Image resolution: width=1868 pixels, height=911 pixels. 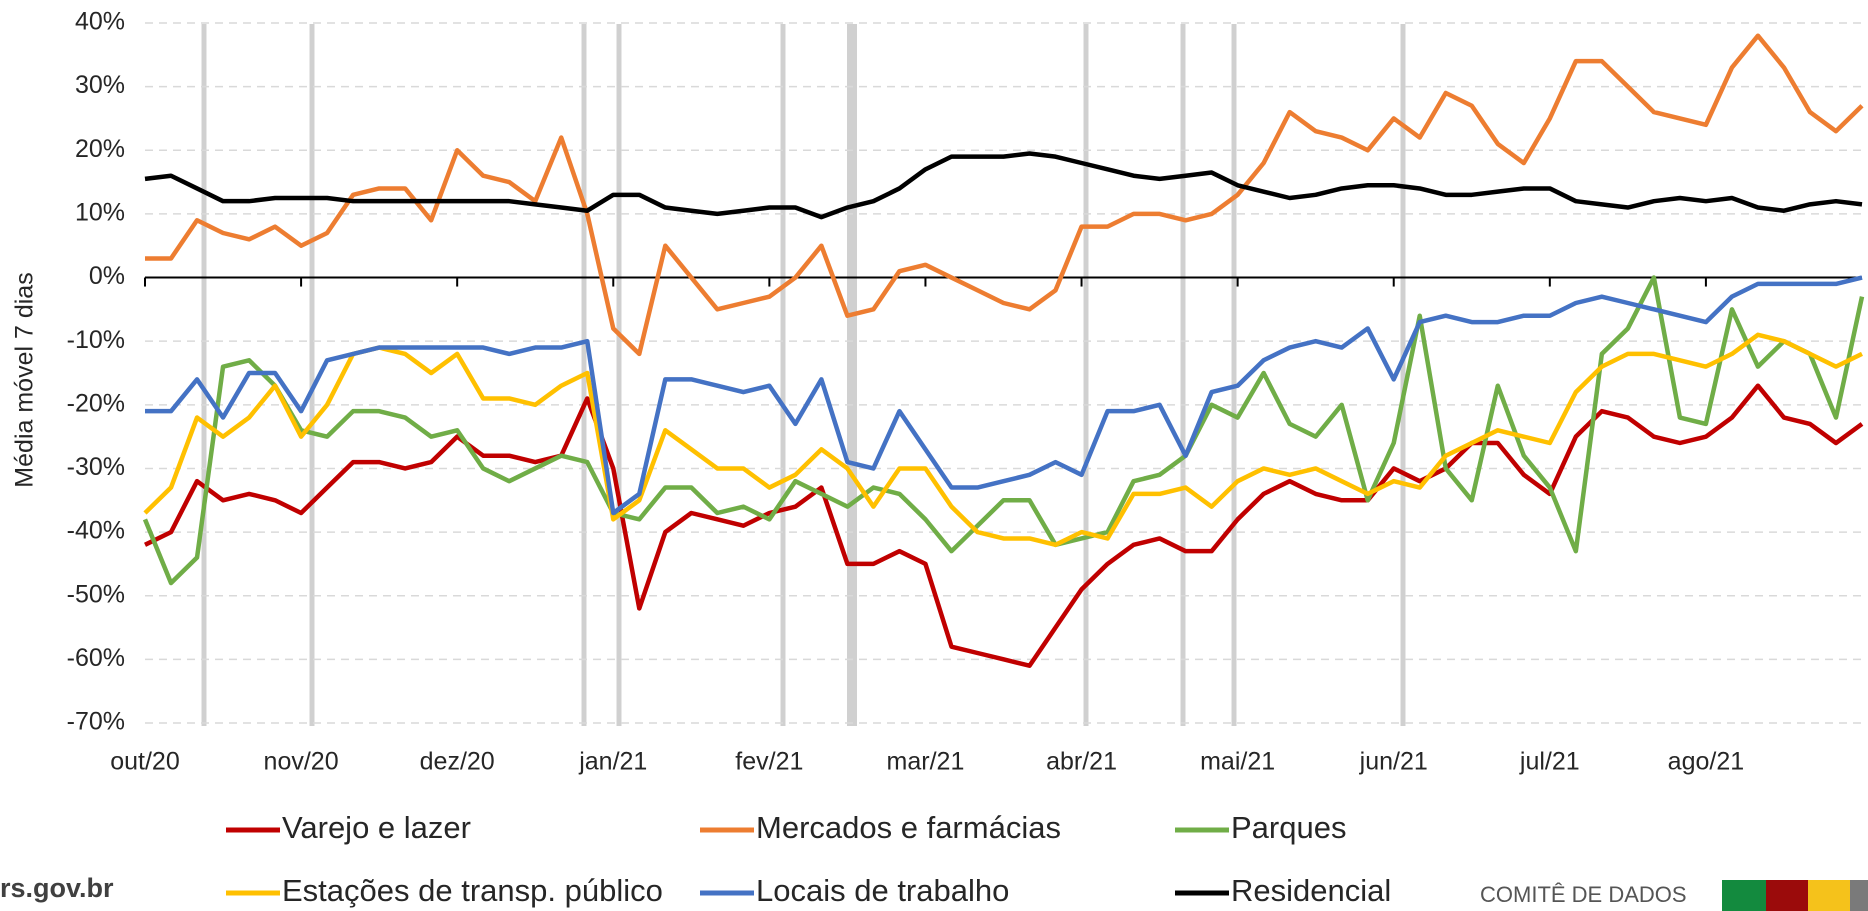 What do you see at coordinates (100, 85) in the screenshot?
I see `y-tick-label: 30%` at bounding box center [100, 85].